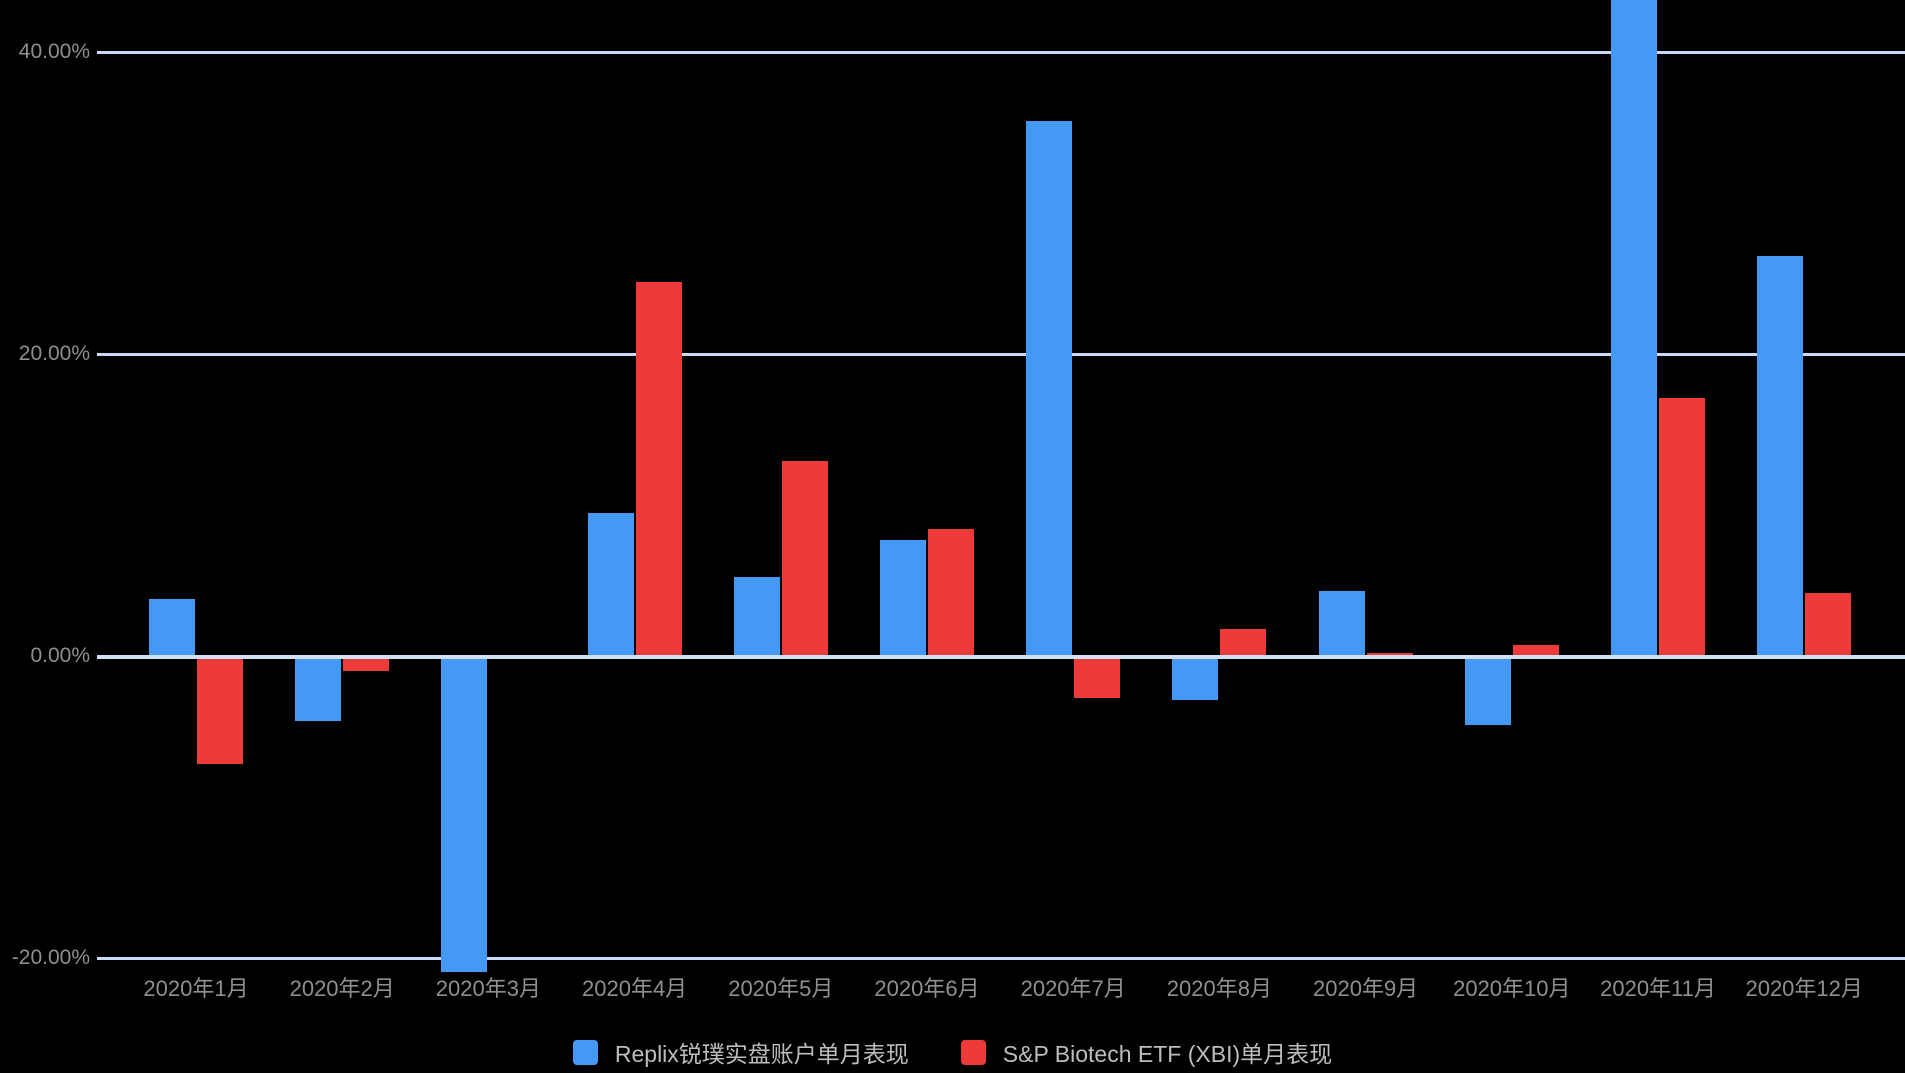 The height and width of the screenshot is (1073, 1905). What do you see at coordinates (488, 988) in the screenshot?
I see `x-tick-label-2020年3月: 2020年3月` at bounding box center [488, 988].